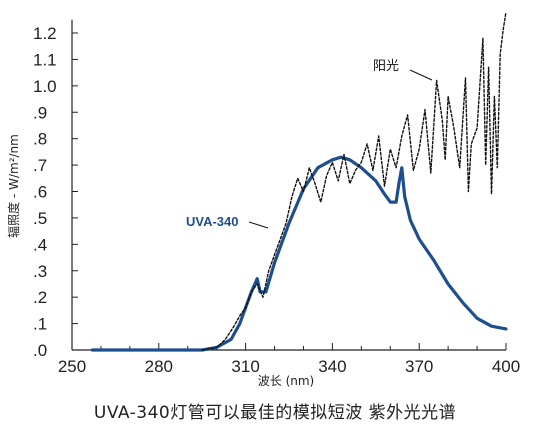  Describe the element at coordinates (40, 244) in the screenshot. I see `y-tick-label: .4` at that location.